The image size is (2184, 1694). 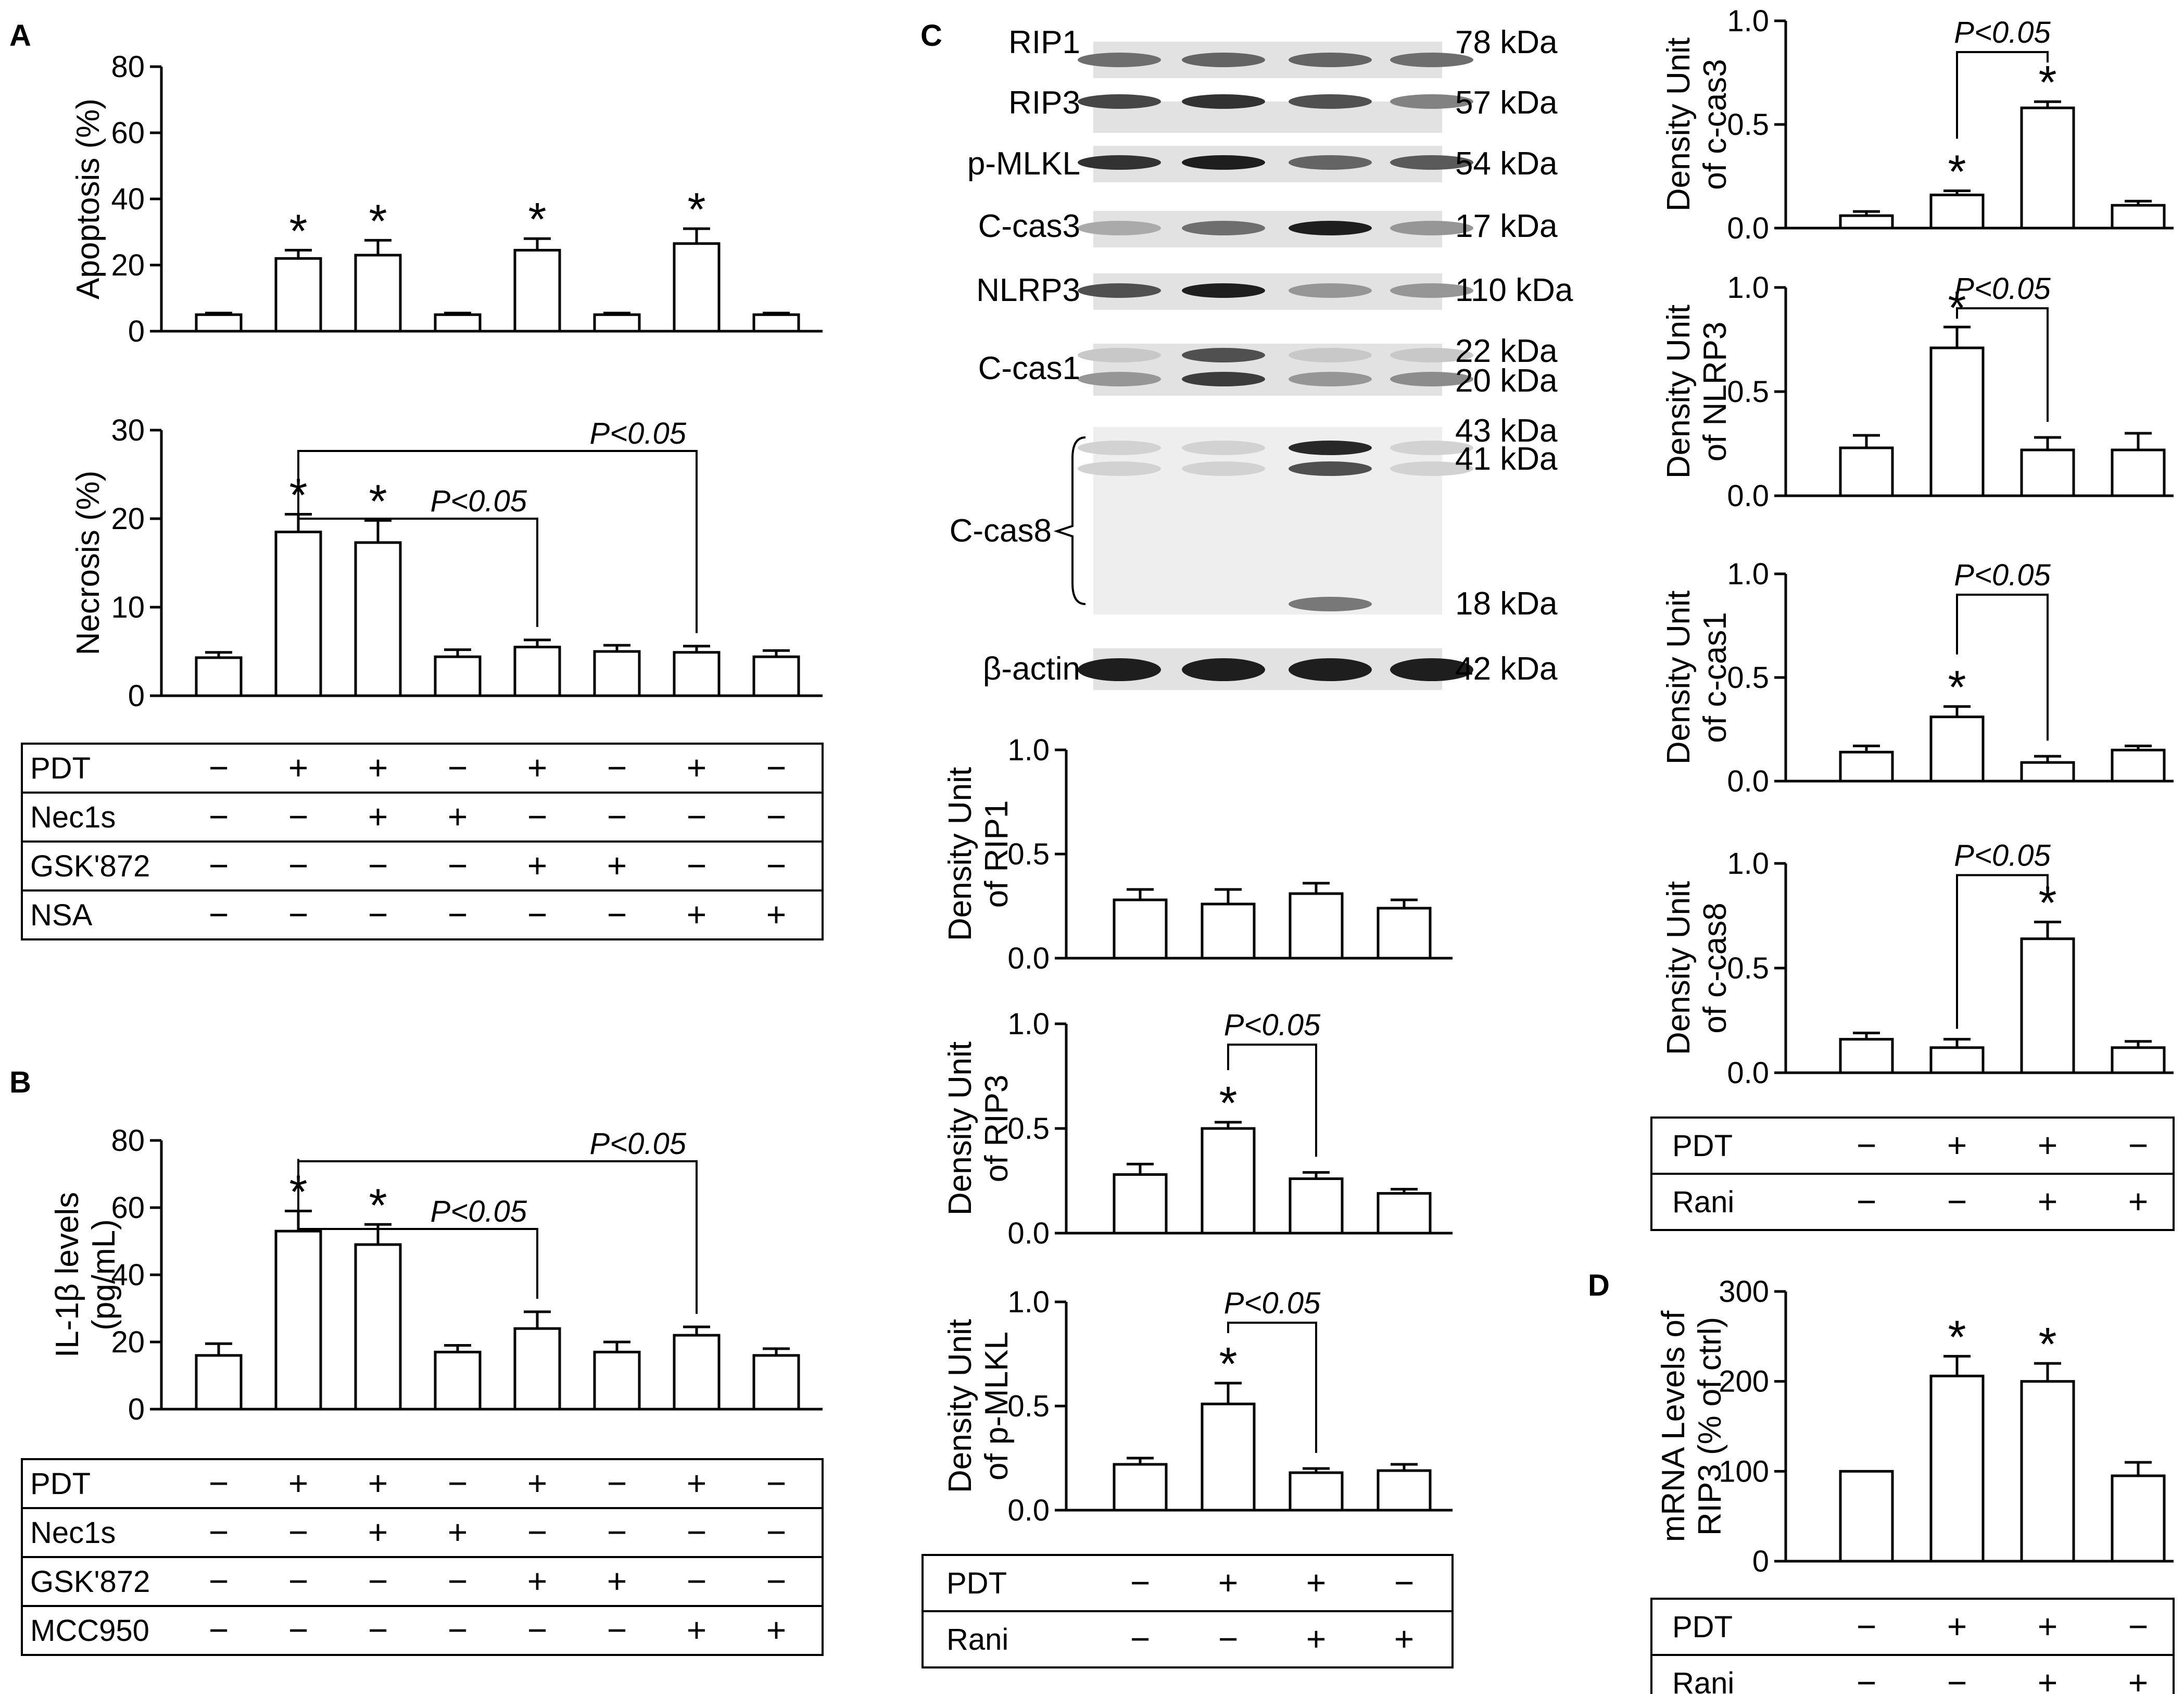 What do you see at coordinates (1679, 392) in the screenshot?
I see `y-axis-label: Density Unit` at bounding box center [1679, 392].